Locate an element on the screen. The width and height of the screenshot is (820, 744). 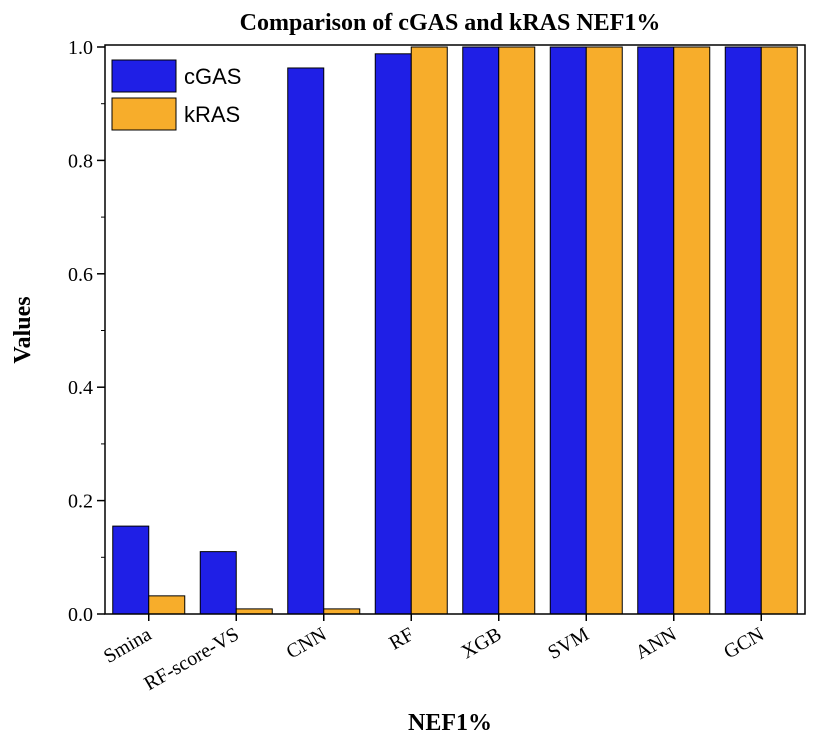
bar-kras-cnn is located at coordinates (342, 611).